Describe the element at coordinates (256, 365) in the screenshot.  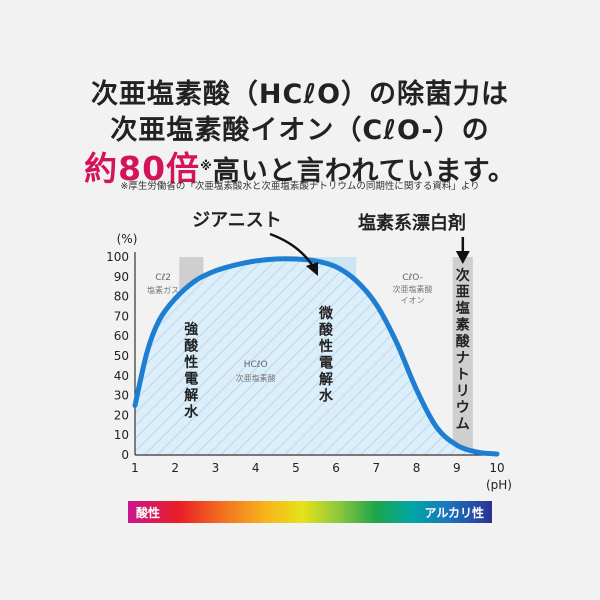
I see `hclo-formula: HCℓO` at that location.